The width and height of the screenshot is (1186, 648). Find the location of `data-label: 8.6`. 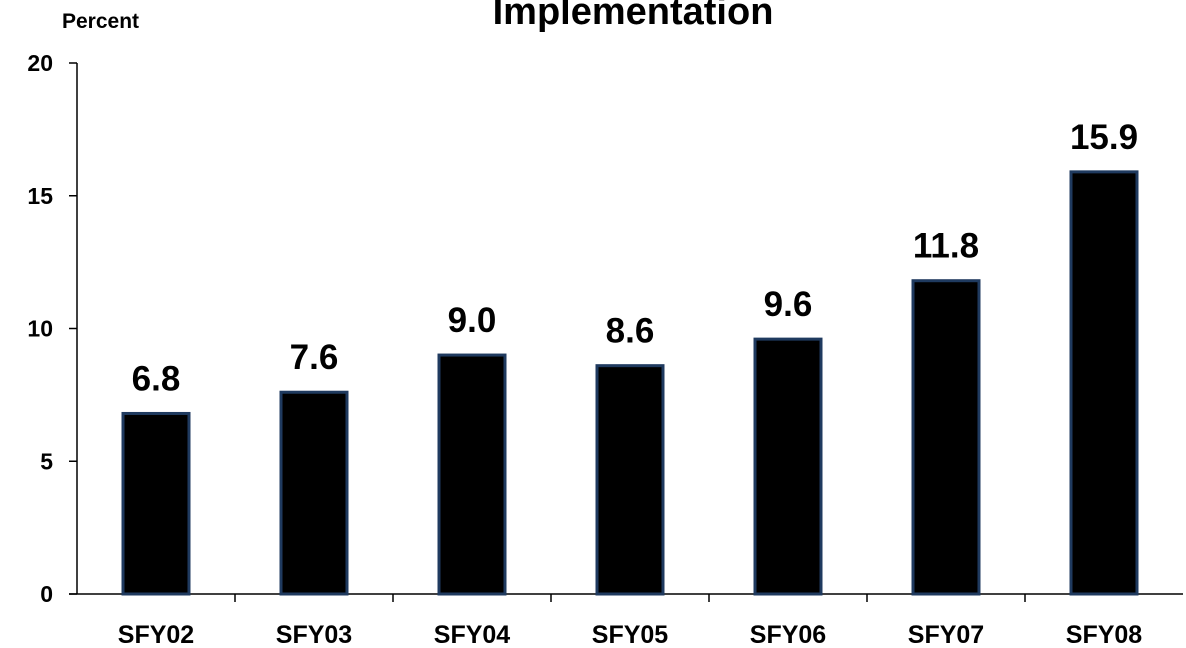

data-label: 8.6 is located at coordinates (630, 331).